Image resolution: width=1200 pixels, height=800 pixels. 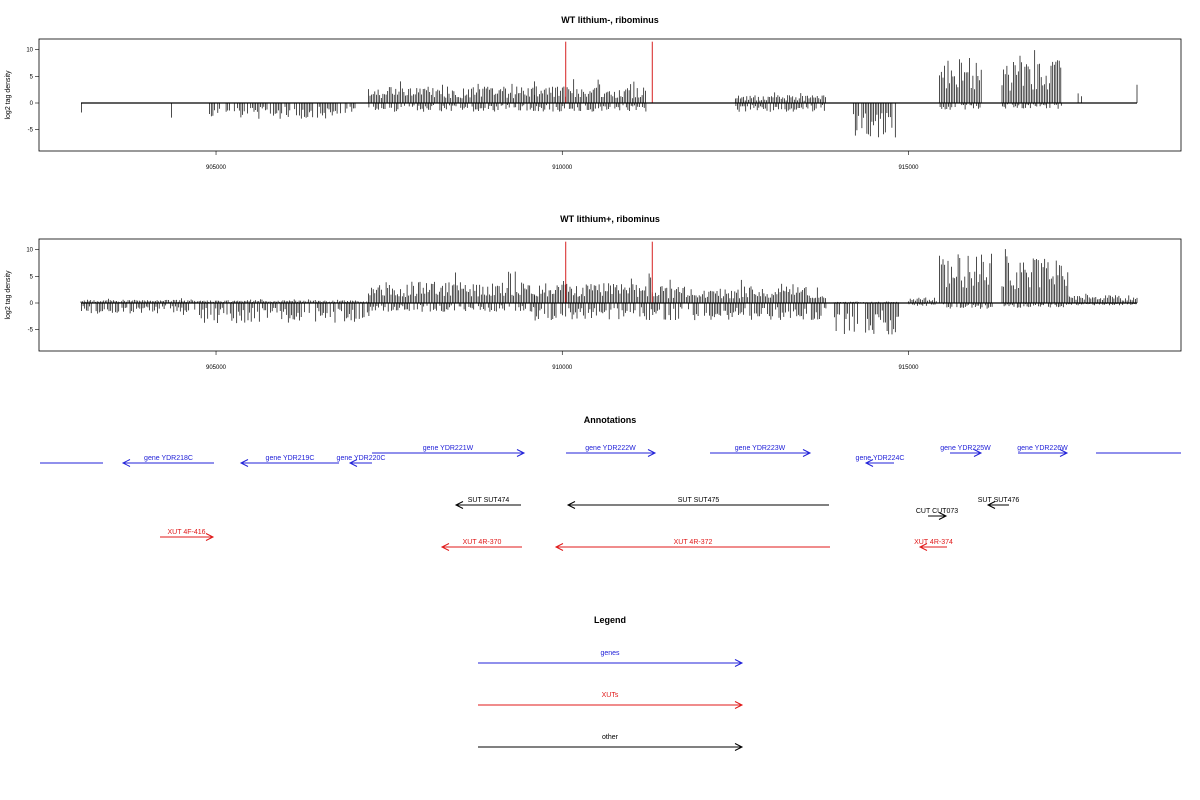 I want to click on feature-label: CUT CUT073, so click(x=937, y=511).